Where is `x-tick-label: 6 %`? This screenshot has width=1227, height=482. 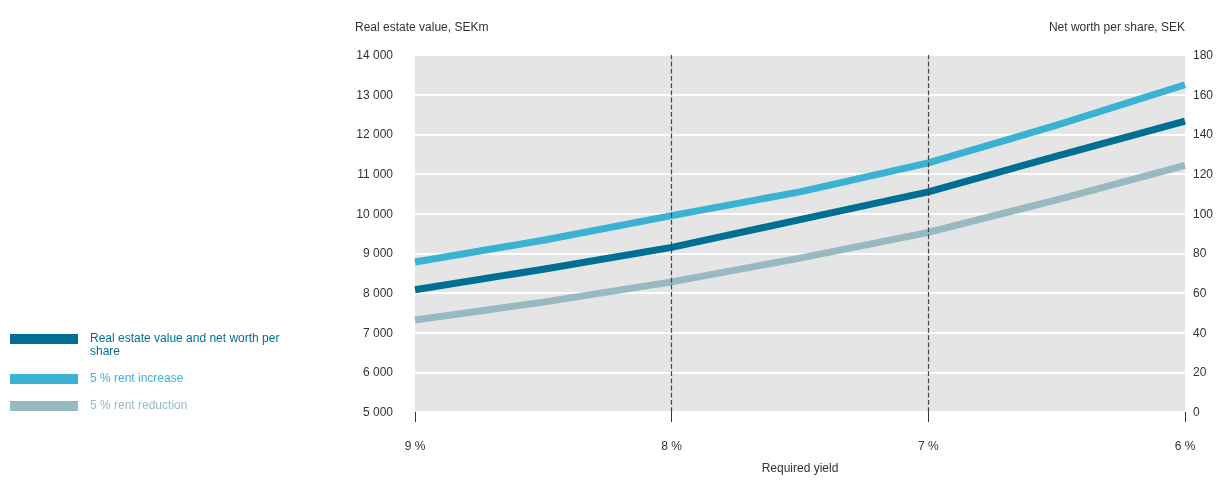
x-tick-label: 6 % is located at coordinates (1185, 446).